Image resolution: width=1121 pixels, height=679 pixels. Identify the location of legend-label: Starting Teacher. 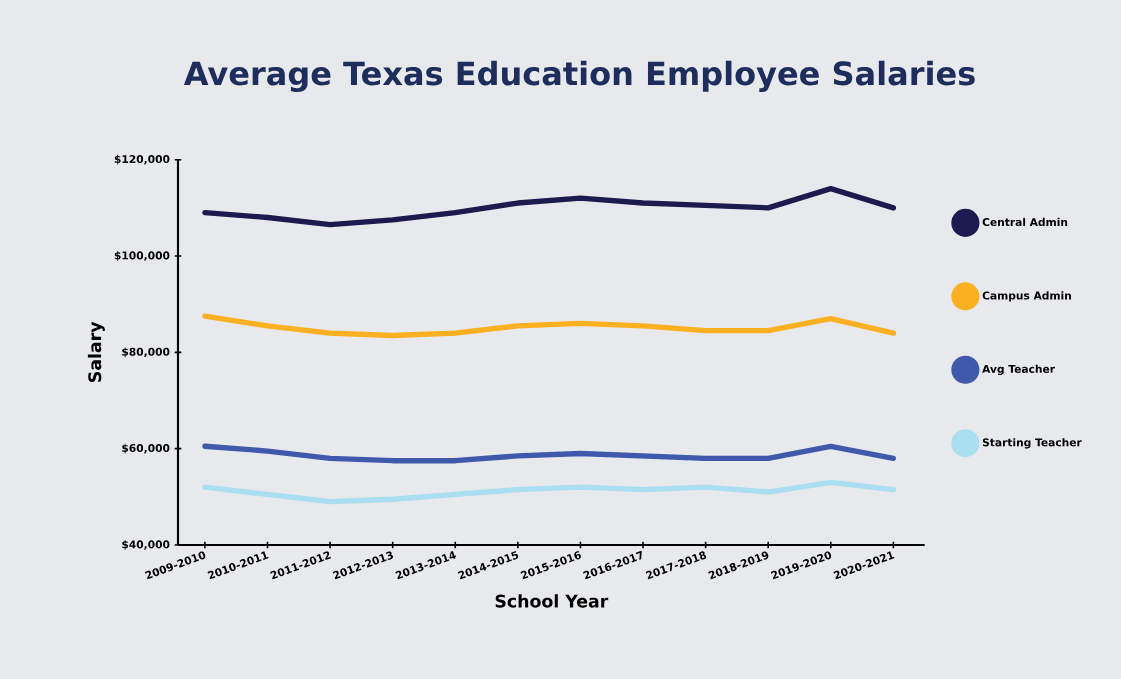
(1032, 443).